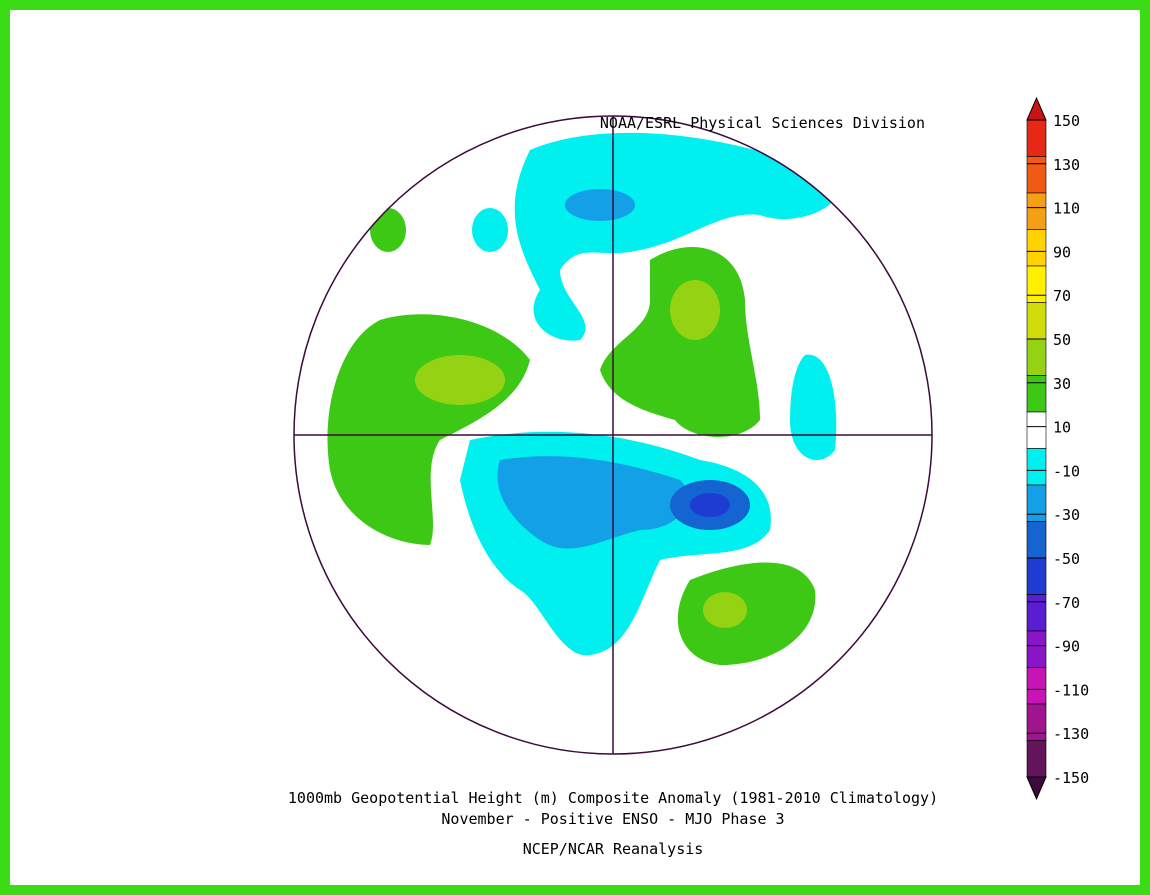  I want to click on colorbar-label: 50, so click(1062, 340).